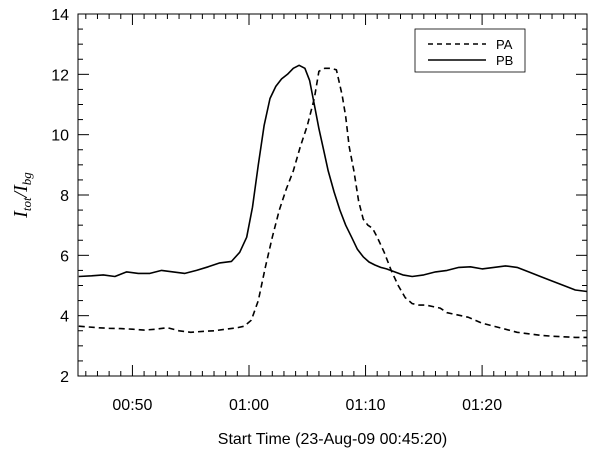 The width and height of the screenshot is (600, 452). Describe the element at coordinates (64, 317) in the screenshot. I see `y-tick-label: 4` at that location.